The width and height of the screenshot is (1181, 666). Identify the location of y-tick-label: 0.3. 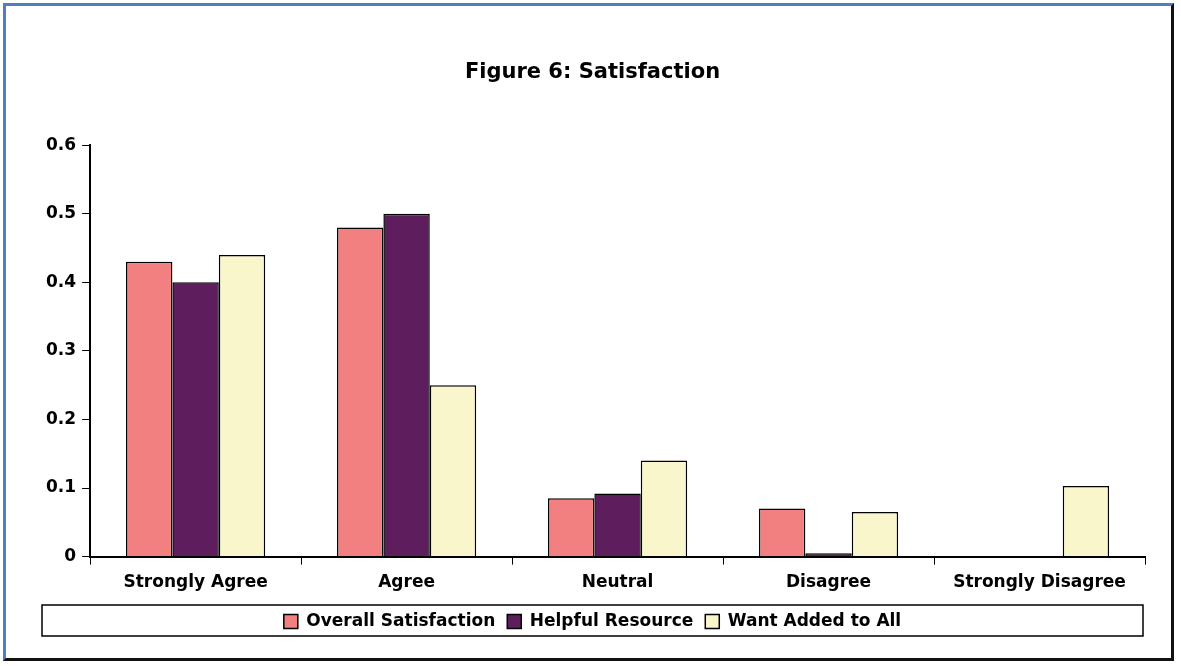
(61, 349).